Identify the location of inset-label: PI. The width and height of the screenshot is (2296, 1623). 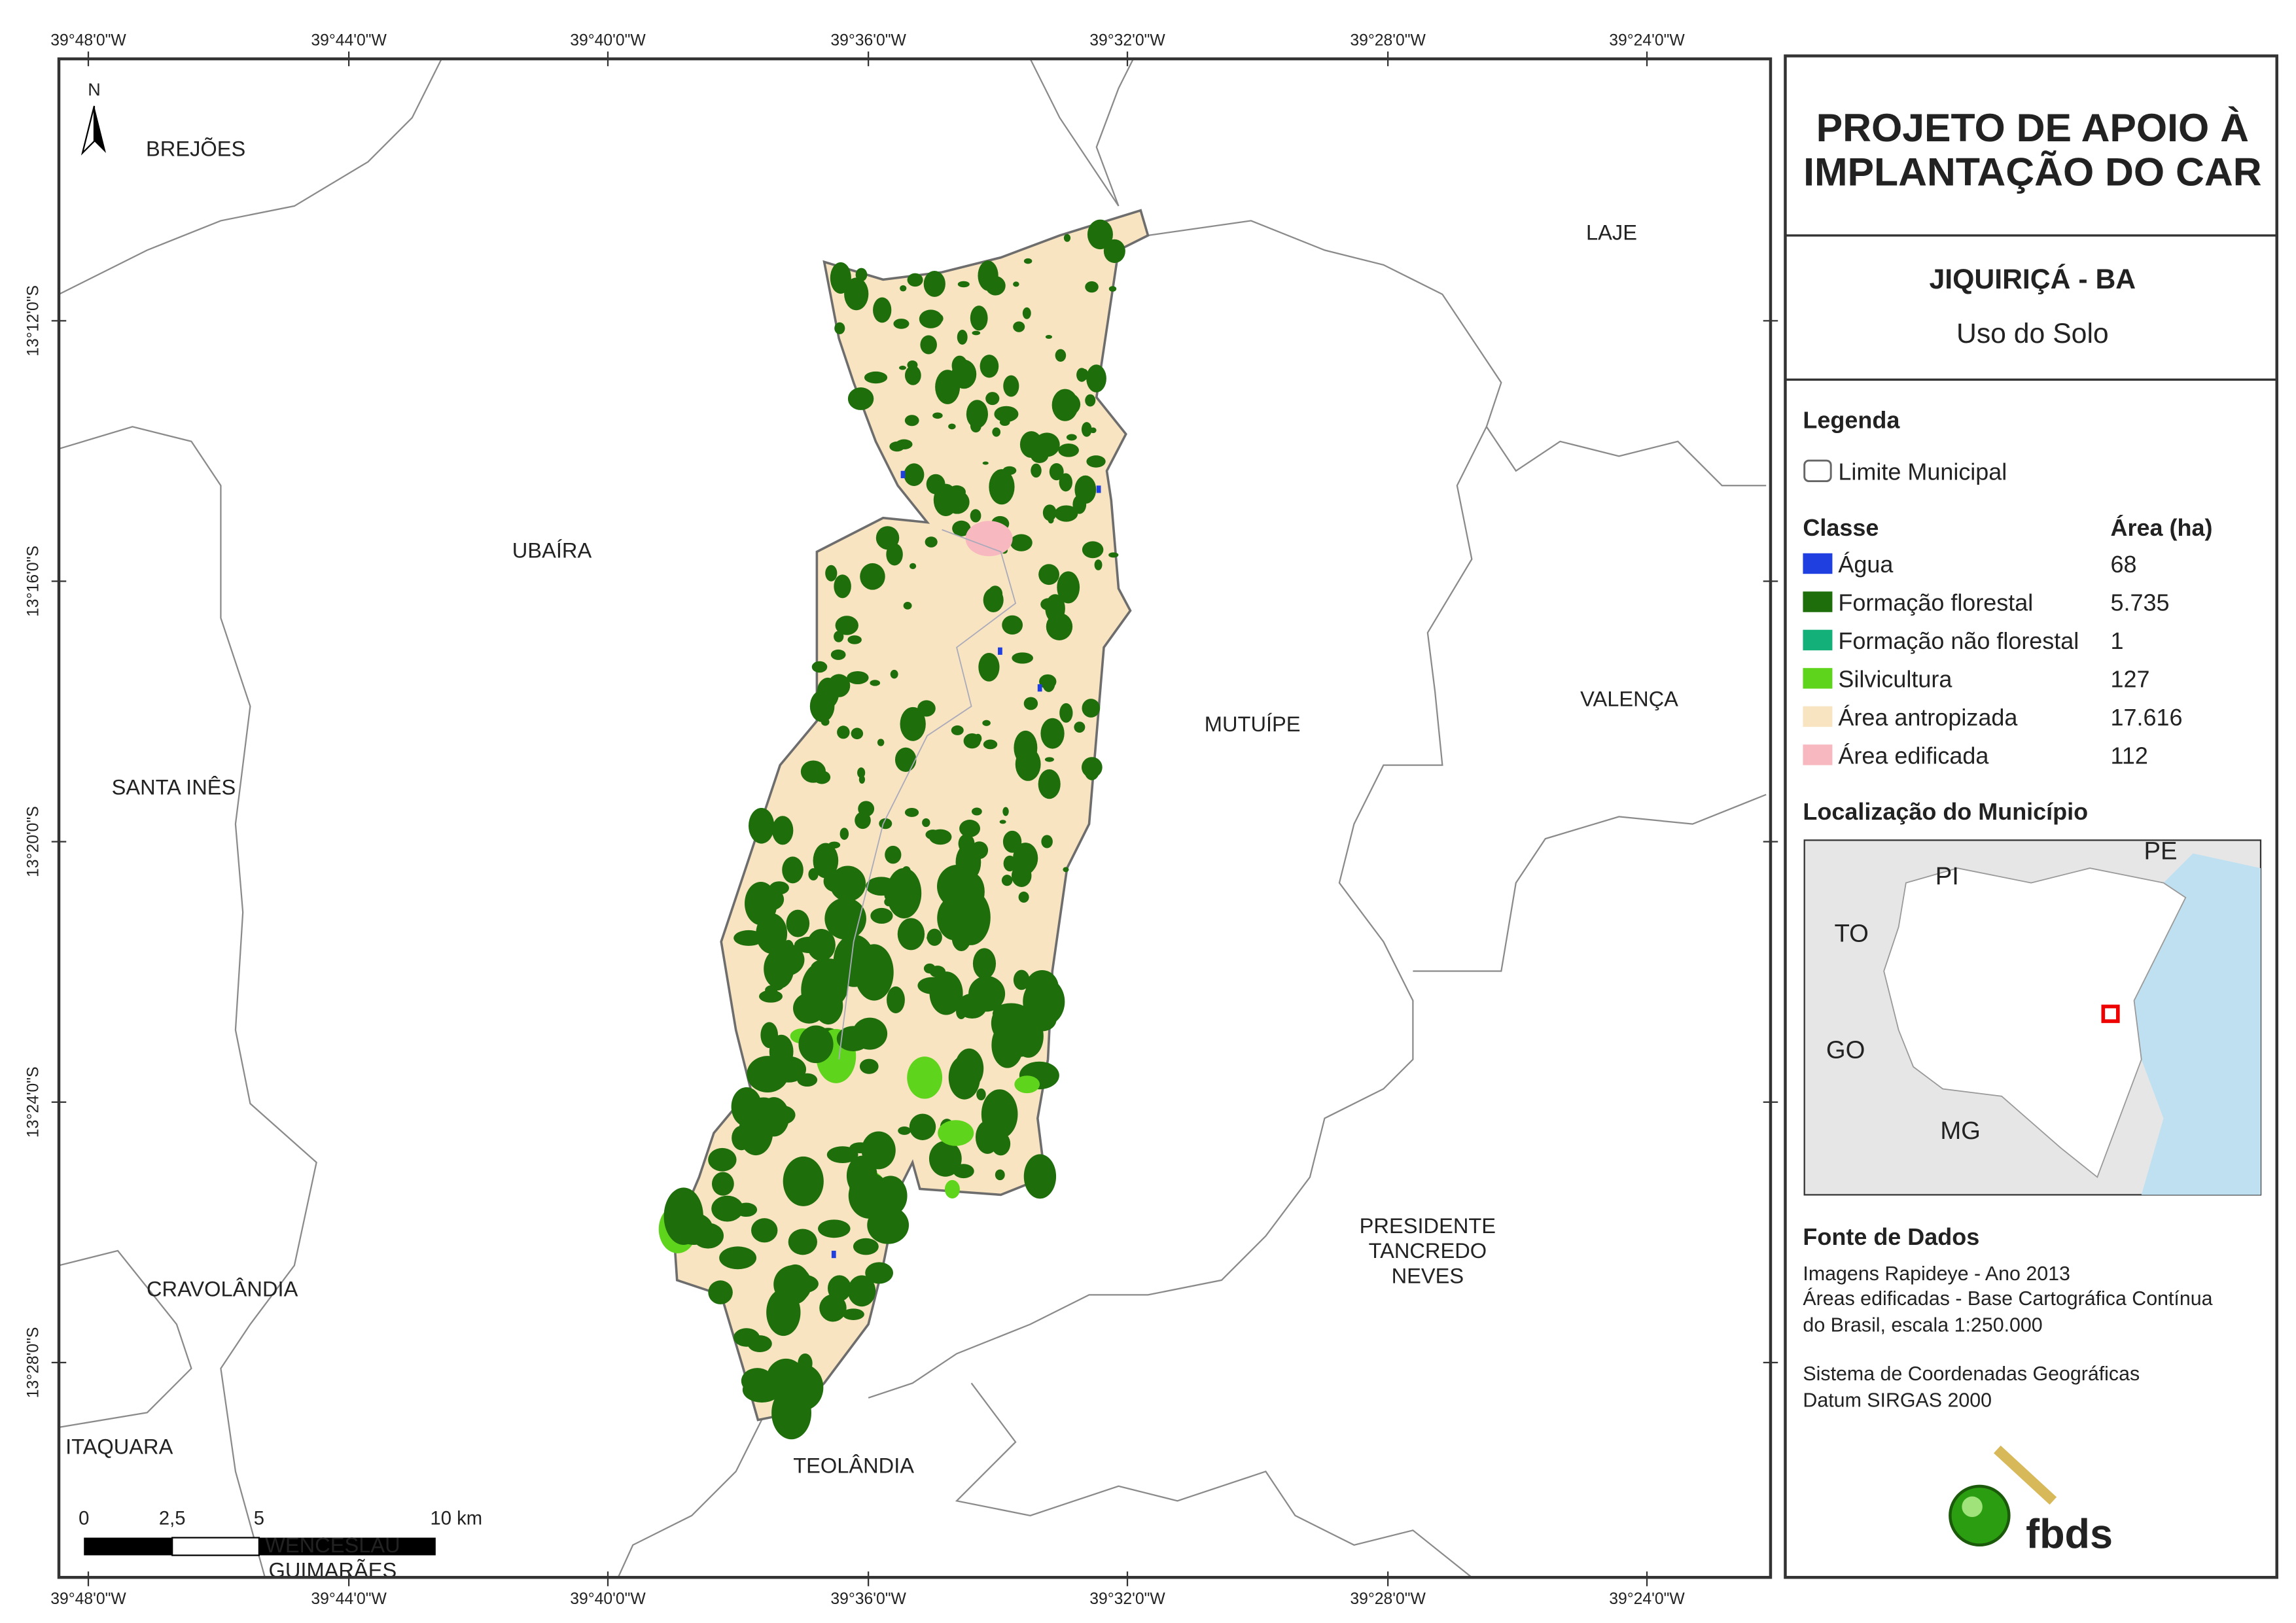
(1947, 876).